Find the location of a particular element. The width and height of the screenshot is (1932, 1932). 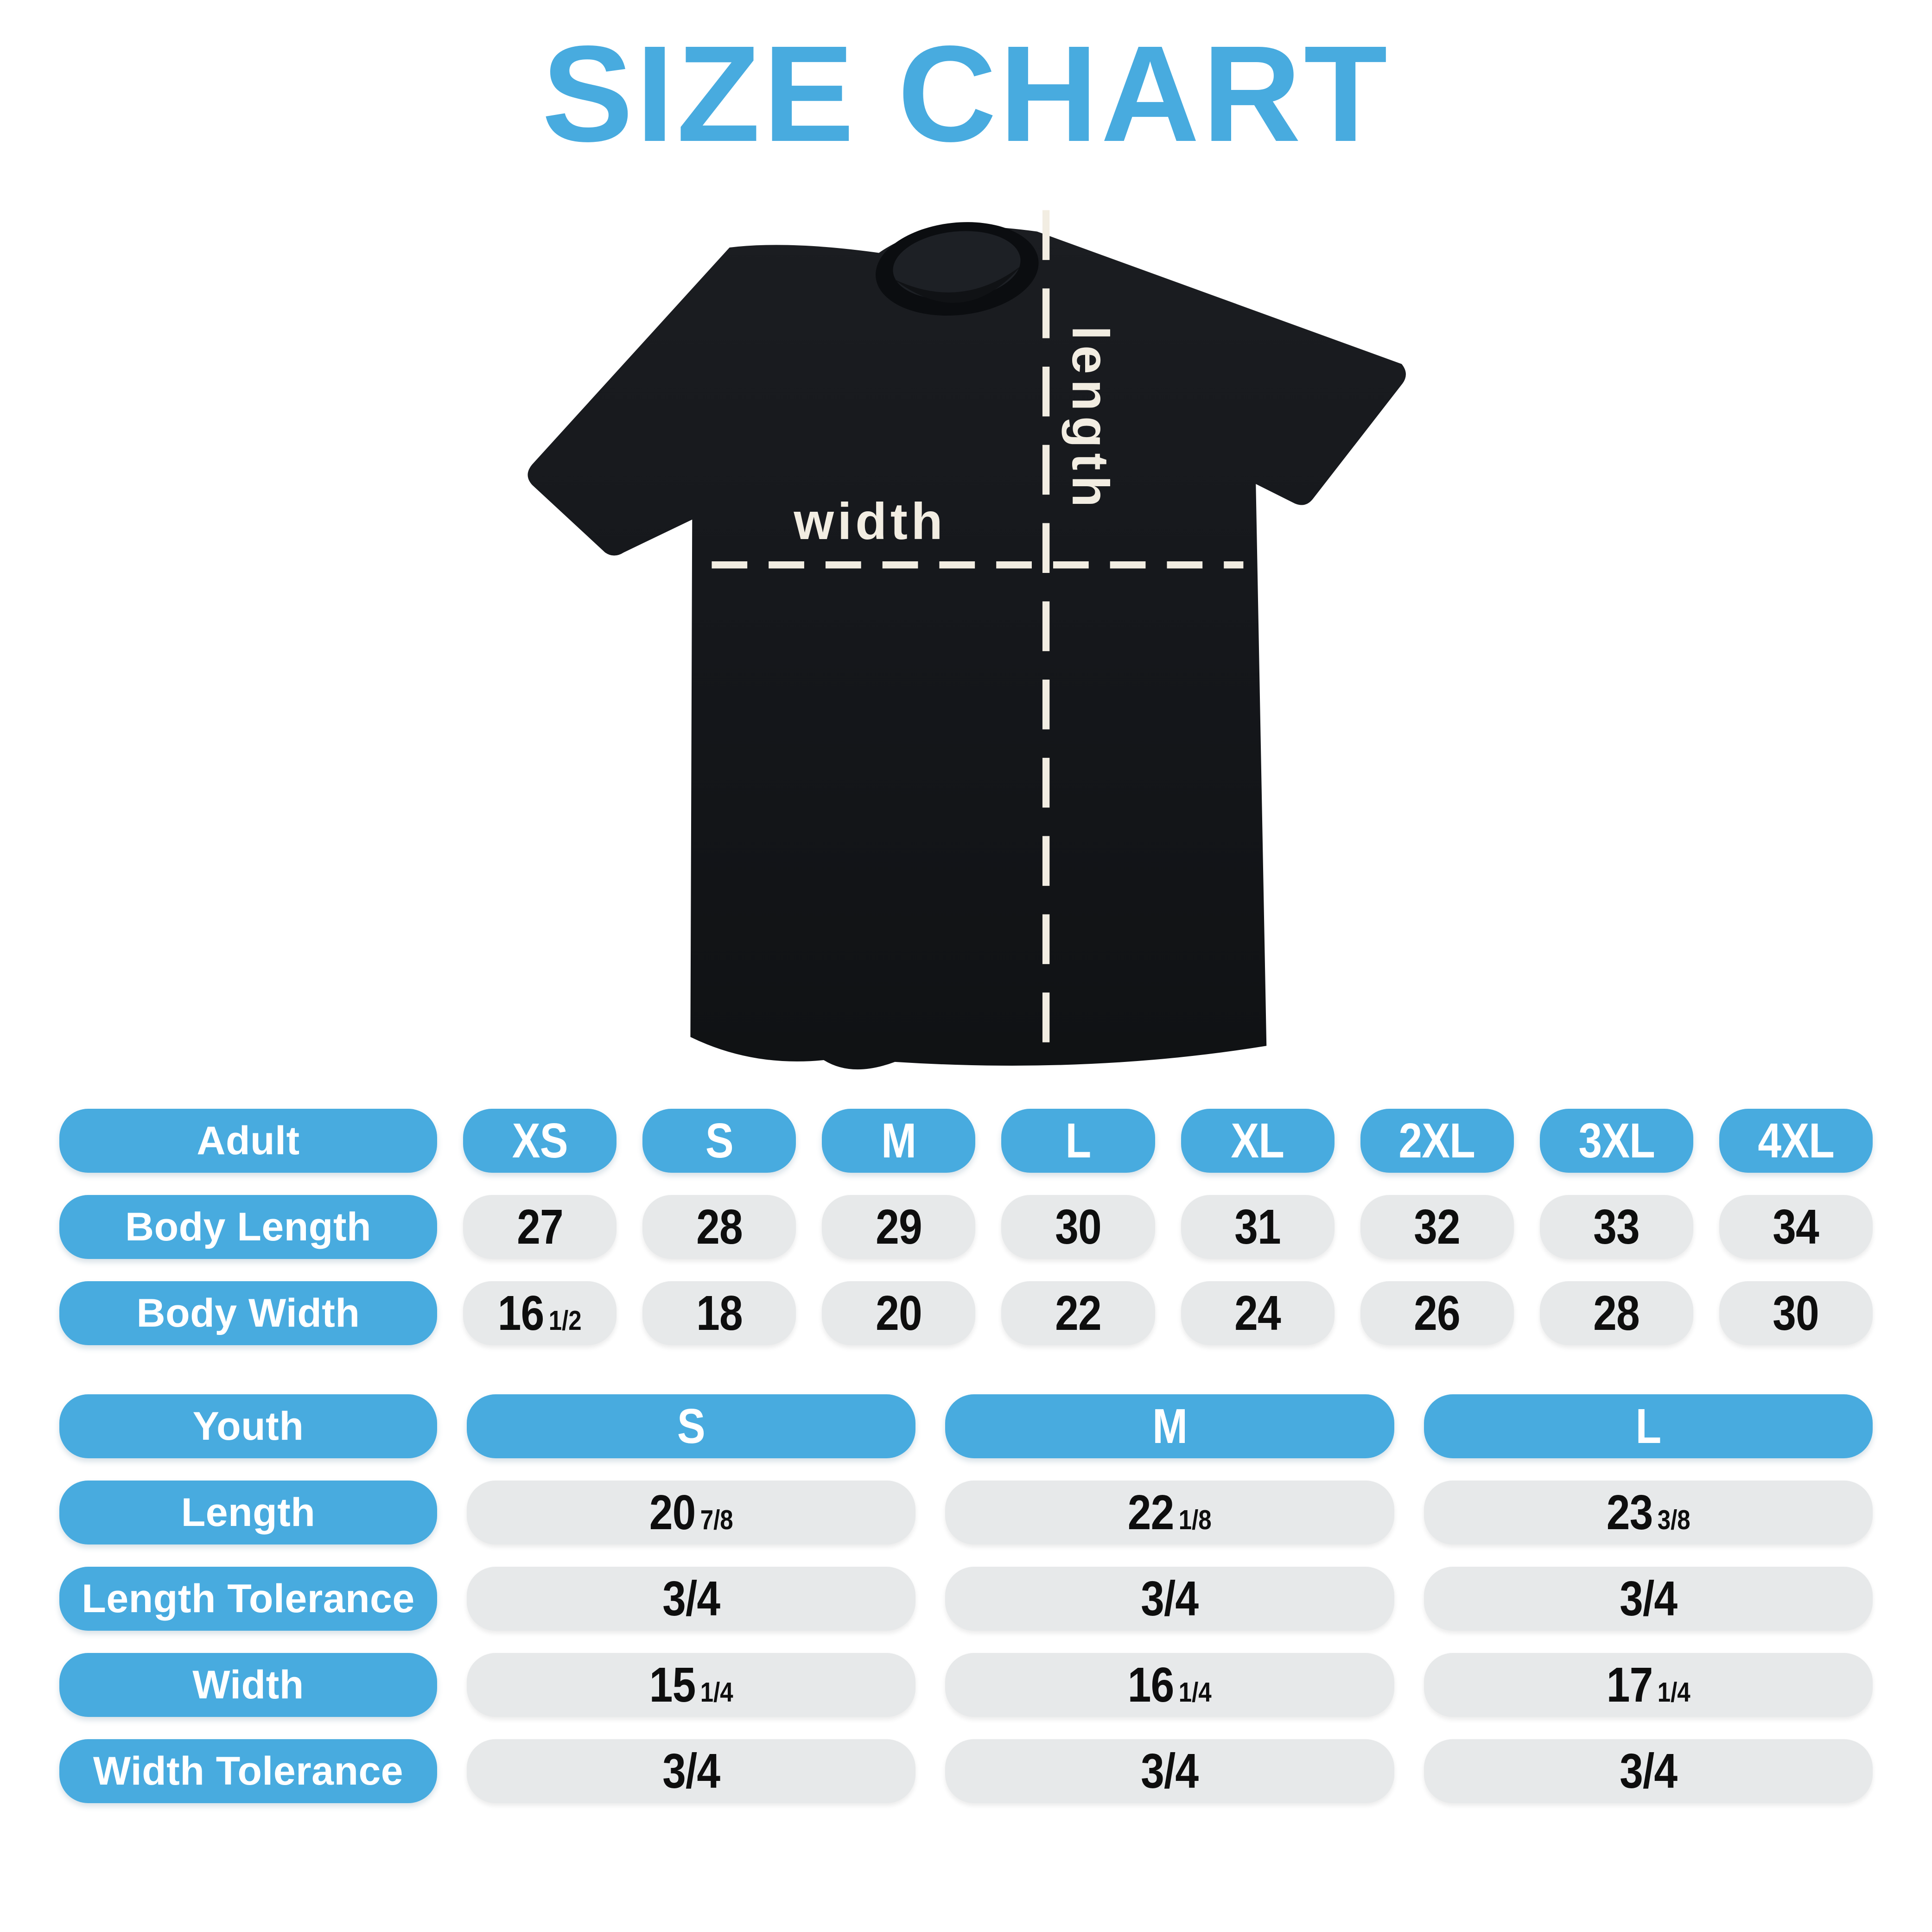

page-title: SIZE CHART is located at coordinates (966, 93).